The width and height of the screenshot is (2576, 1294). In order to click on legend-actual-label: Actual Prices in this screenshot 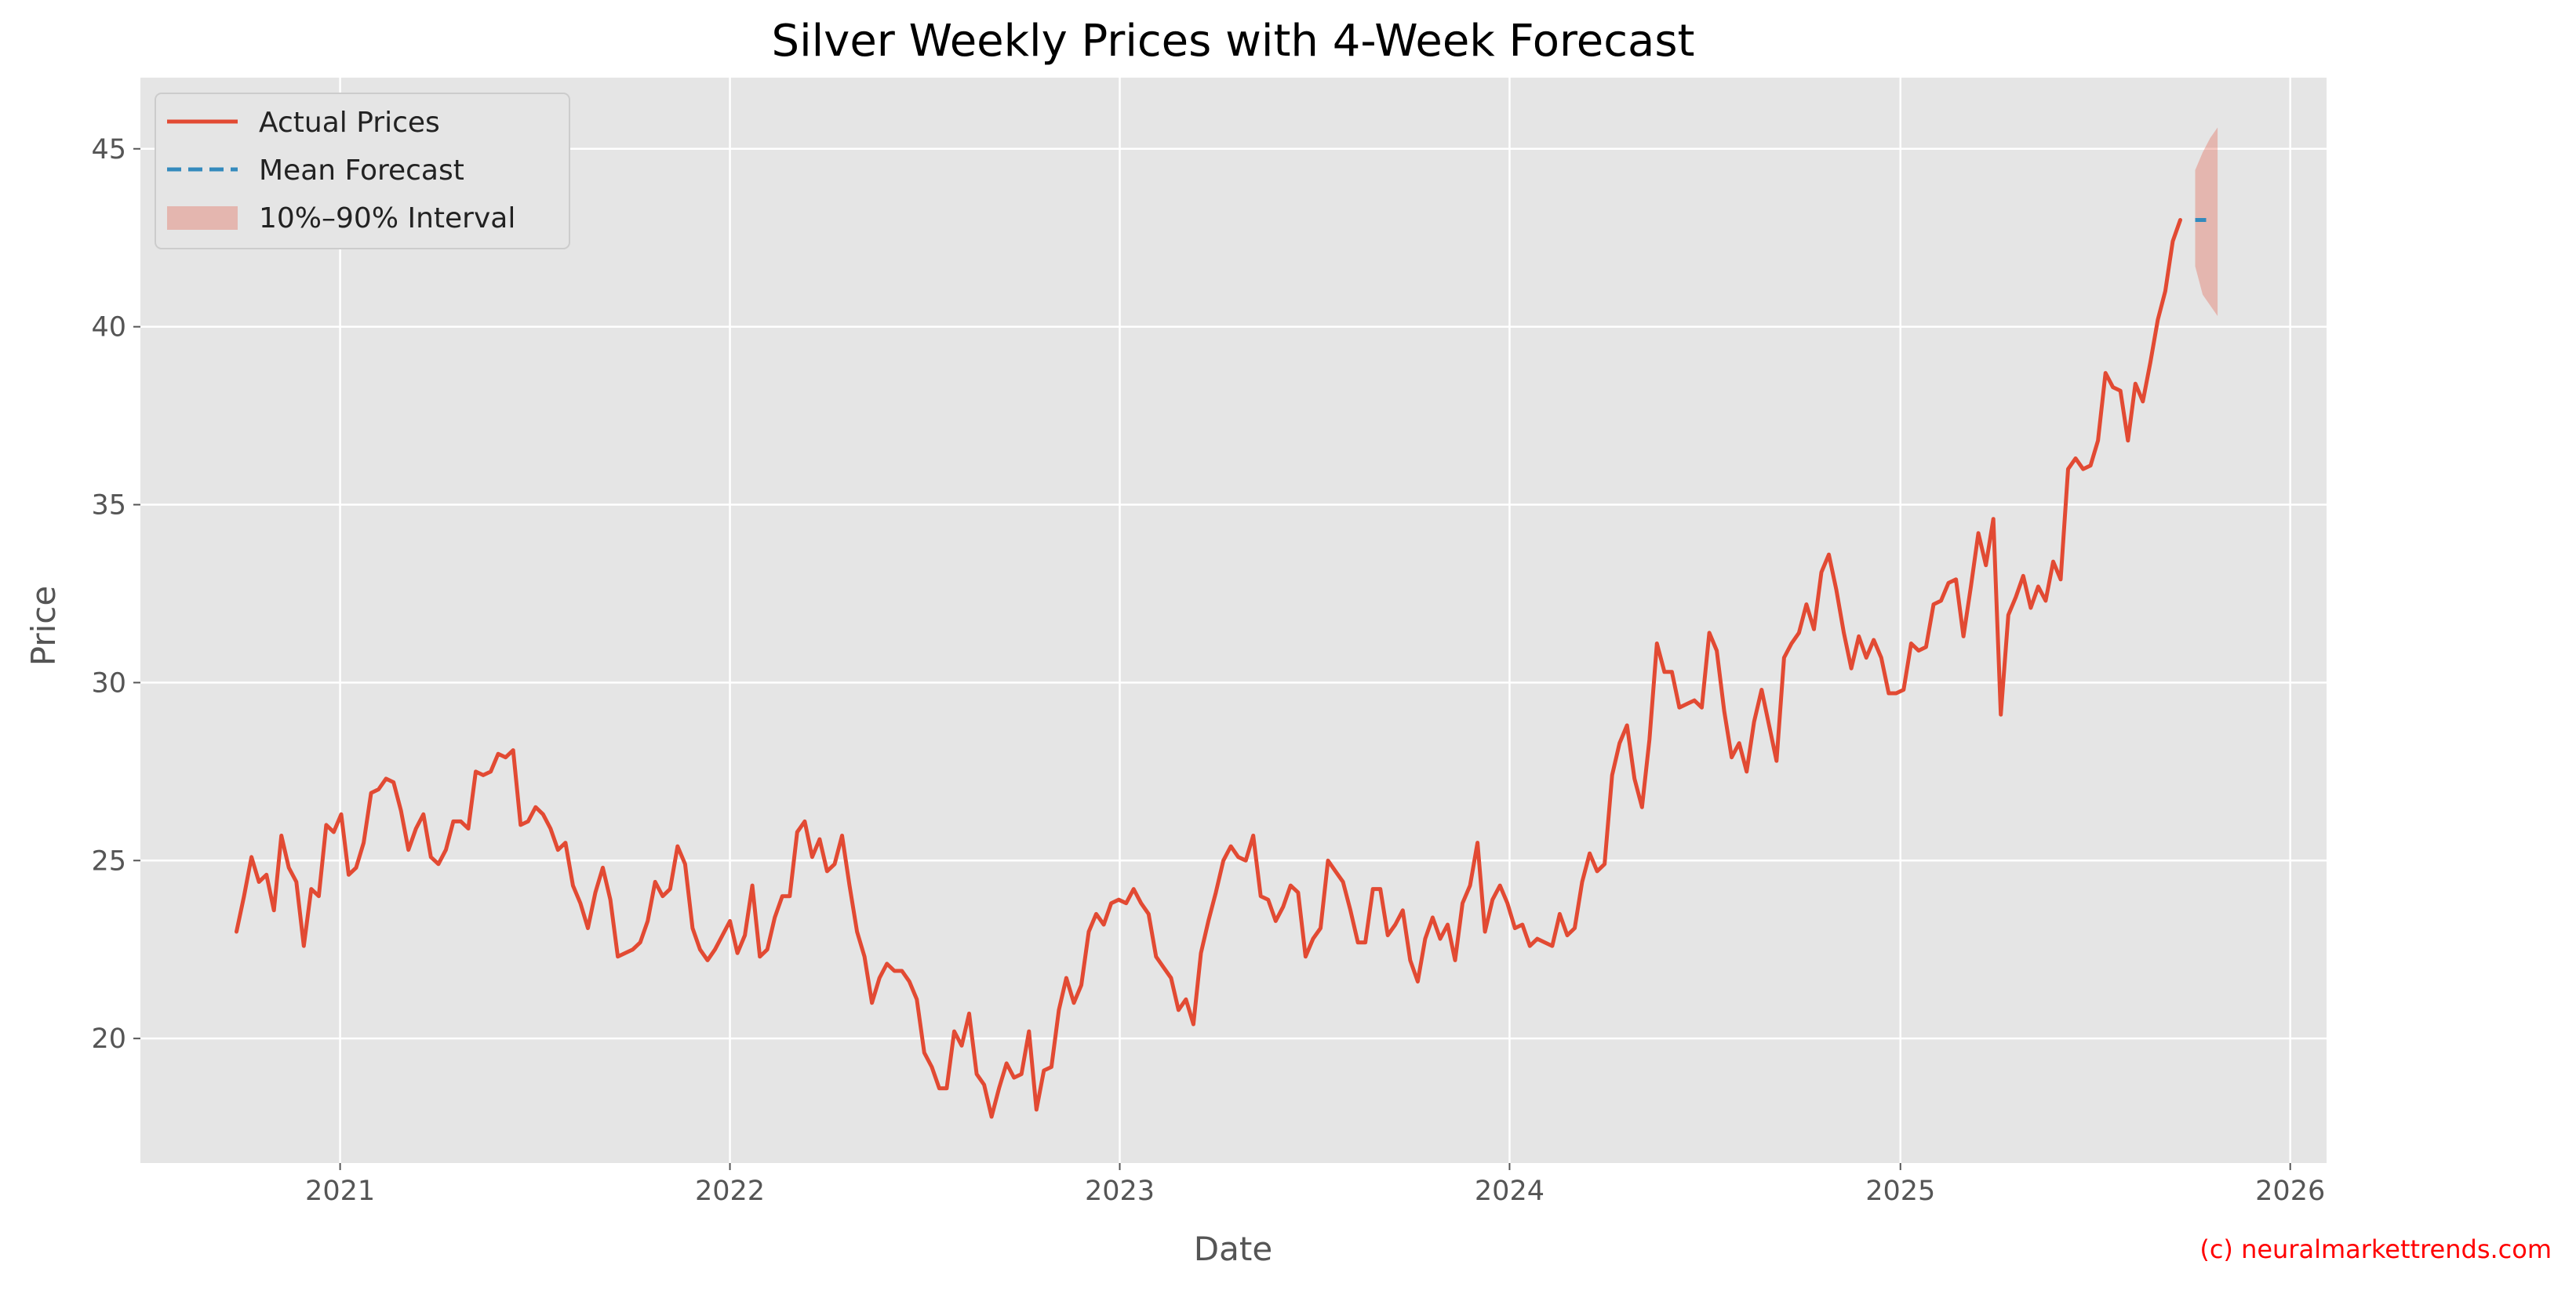, I will do `click(349, 123)`.